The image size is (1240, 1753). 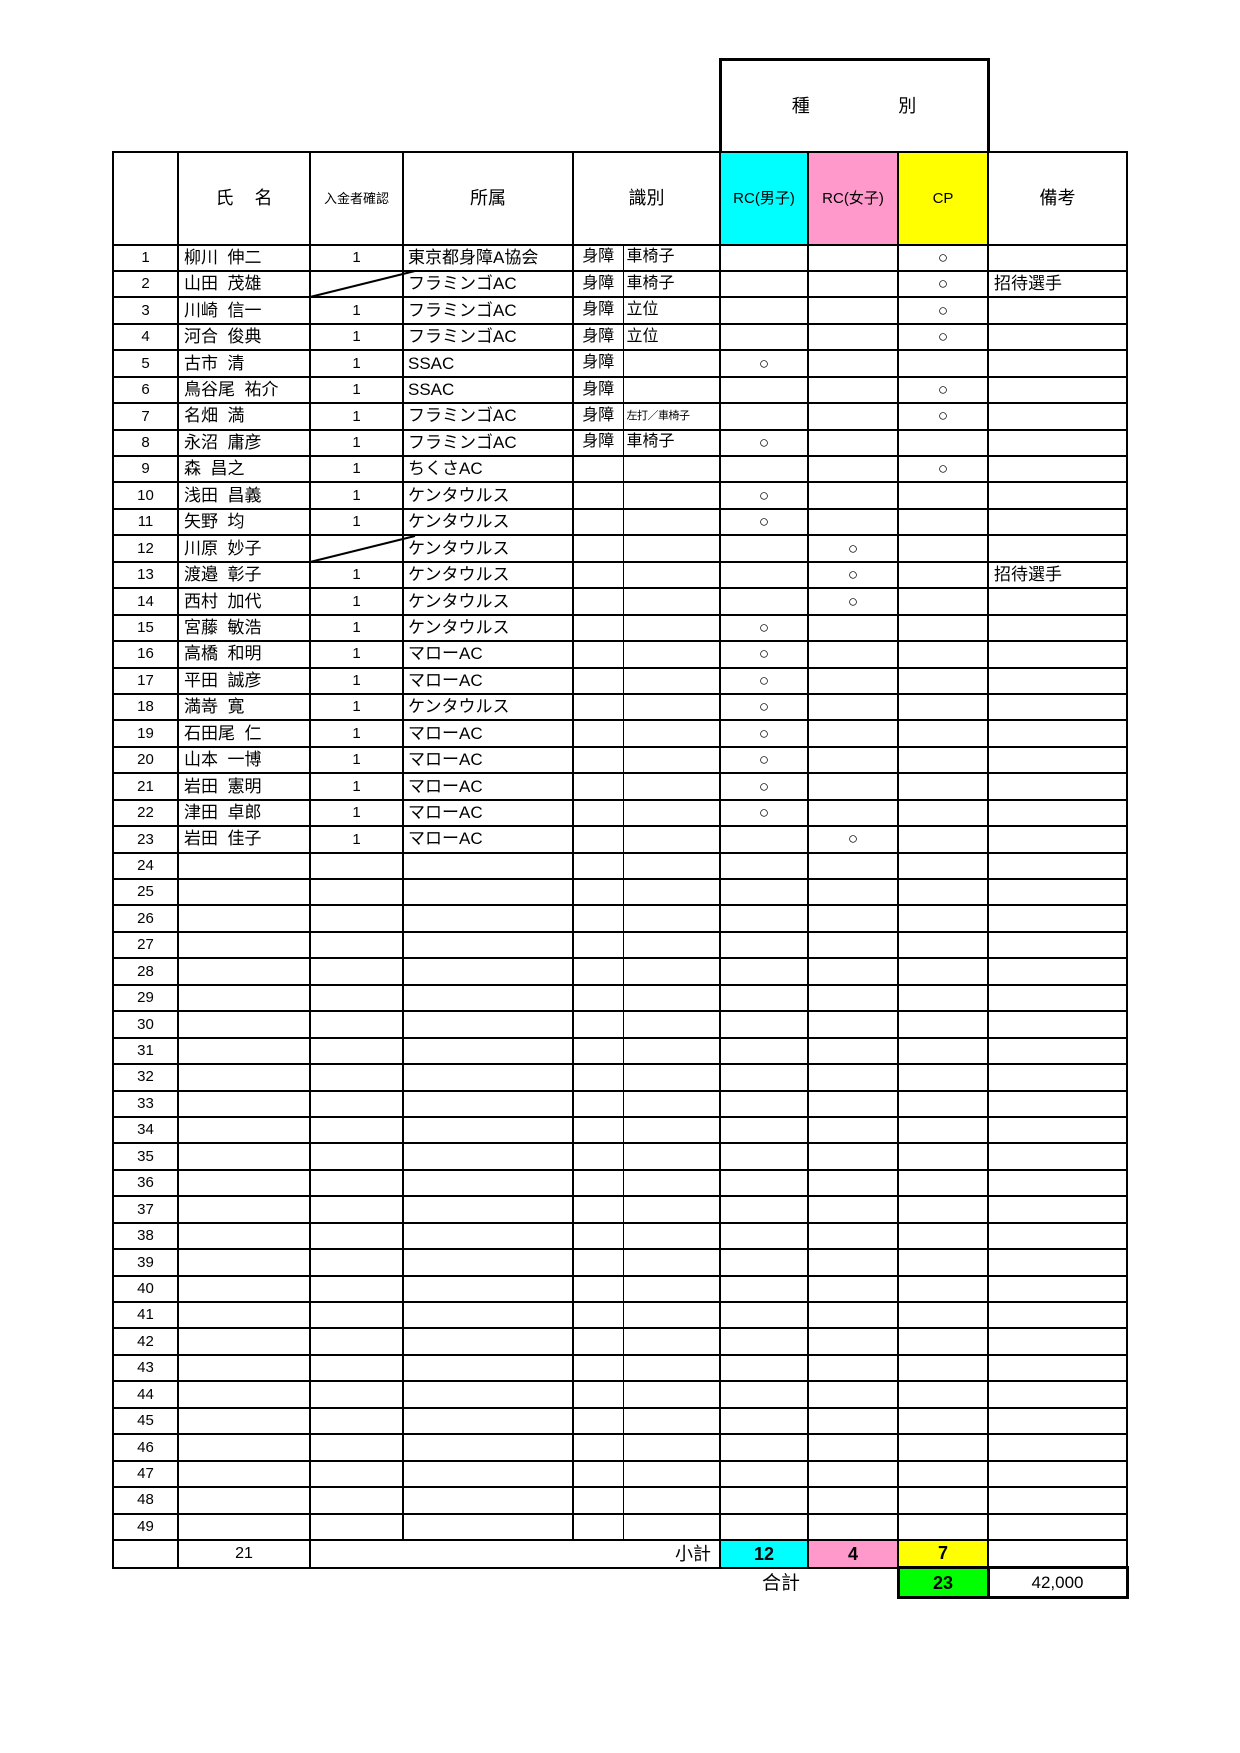 What do you see at coordinates (224, 197) in the screenshot?
I see `header-name-left: 氏` at bounding box center [224, 197].